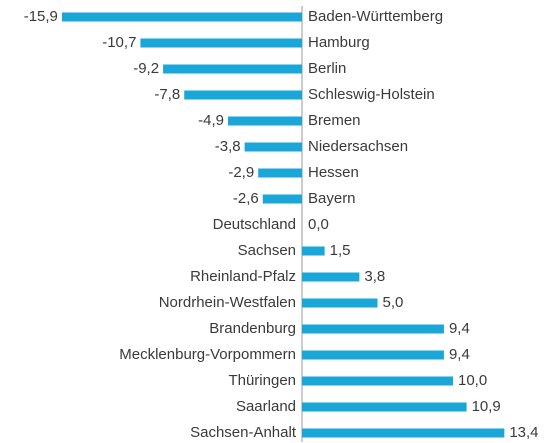  What do you see at coordinates (252, 328) in the screenshot?
I see `category-label: Brandenburg` at bounding box center [252, 328].